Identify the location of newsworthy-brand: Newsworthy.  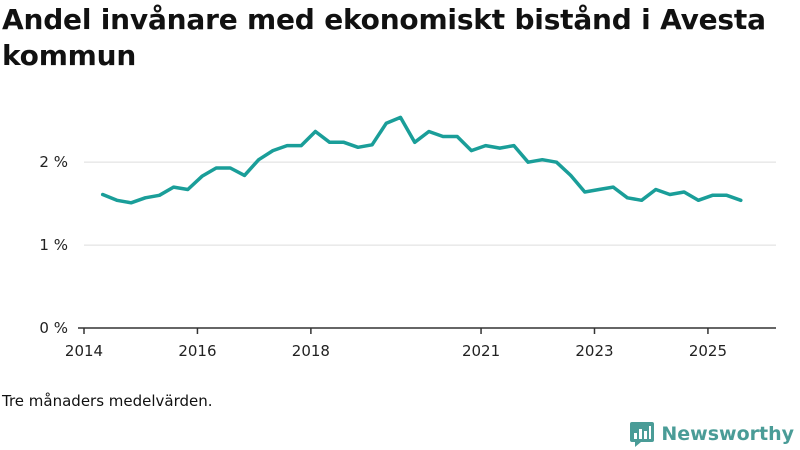
(711, 434).